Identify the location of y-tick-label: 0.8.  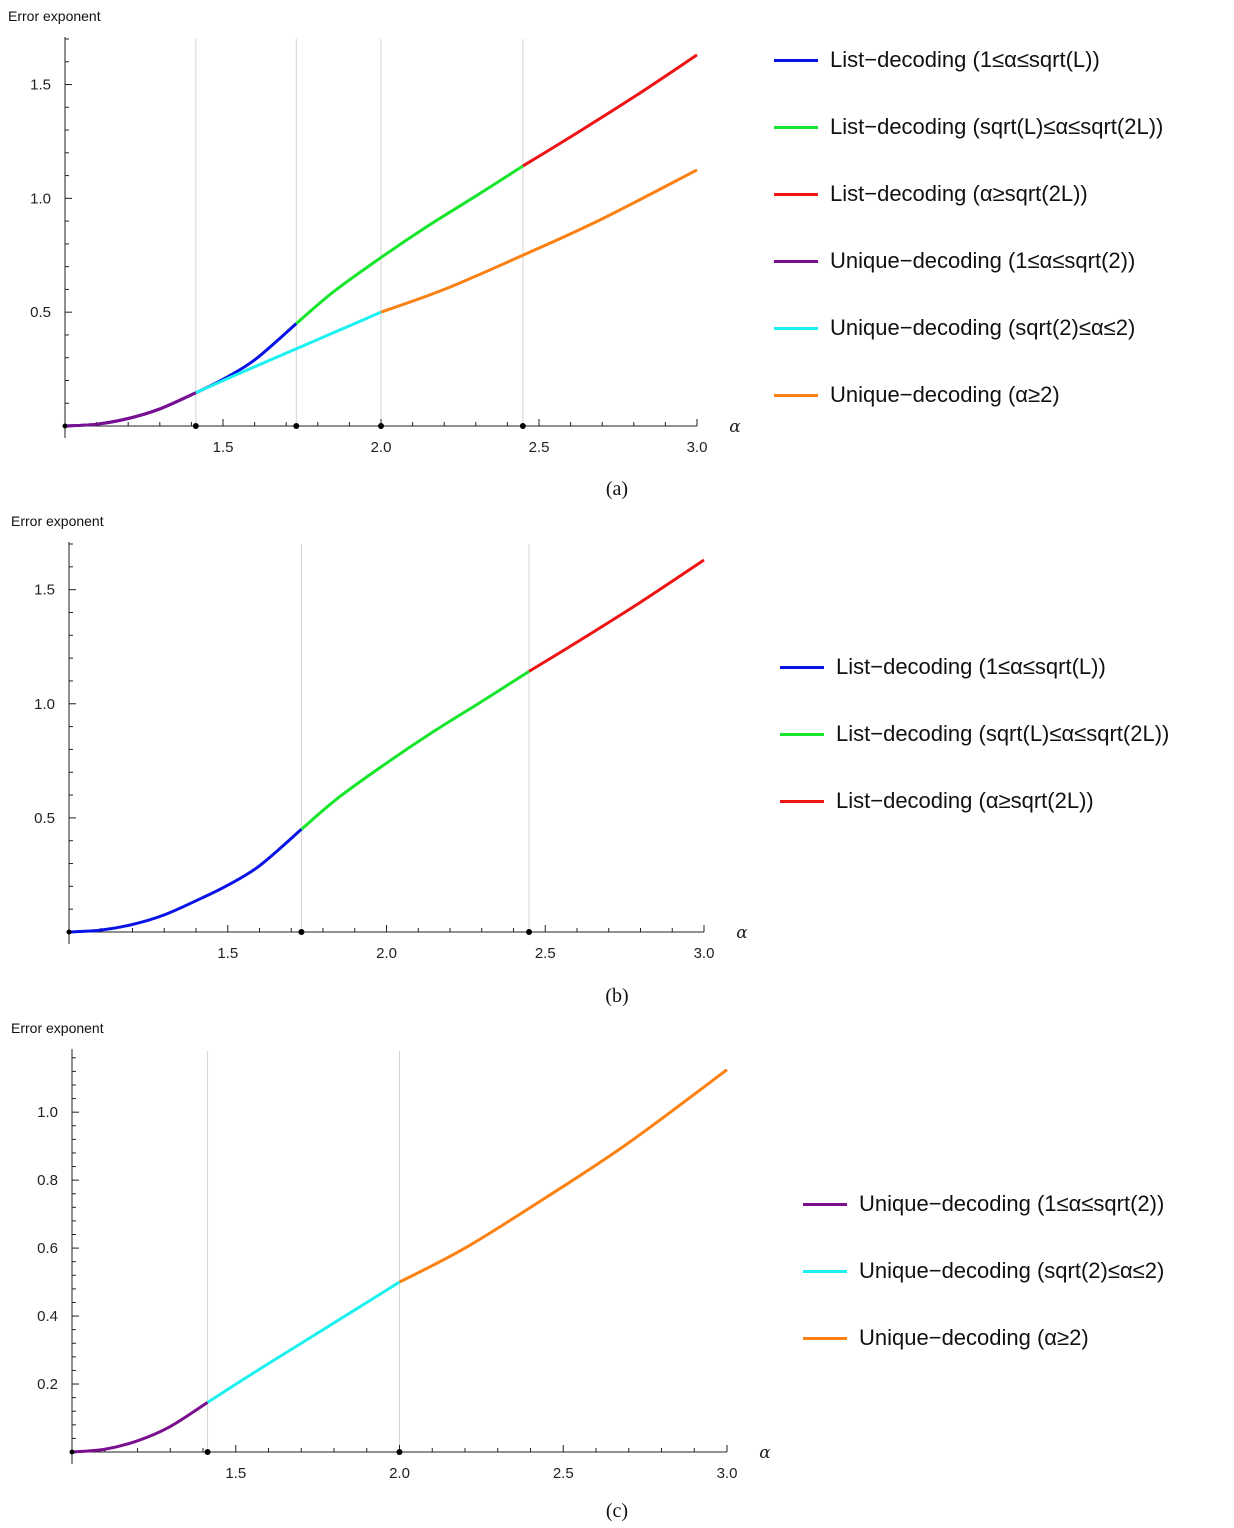
(47, 1180).